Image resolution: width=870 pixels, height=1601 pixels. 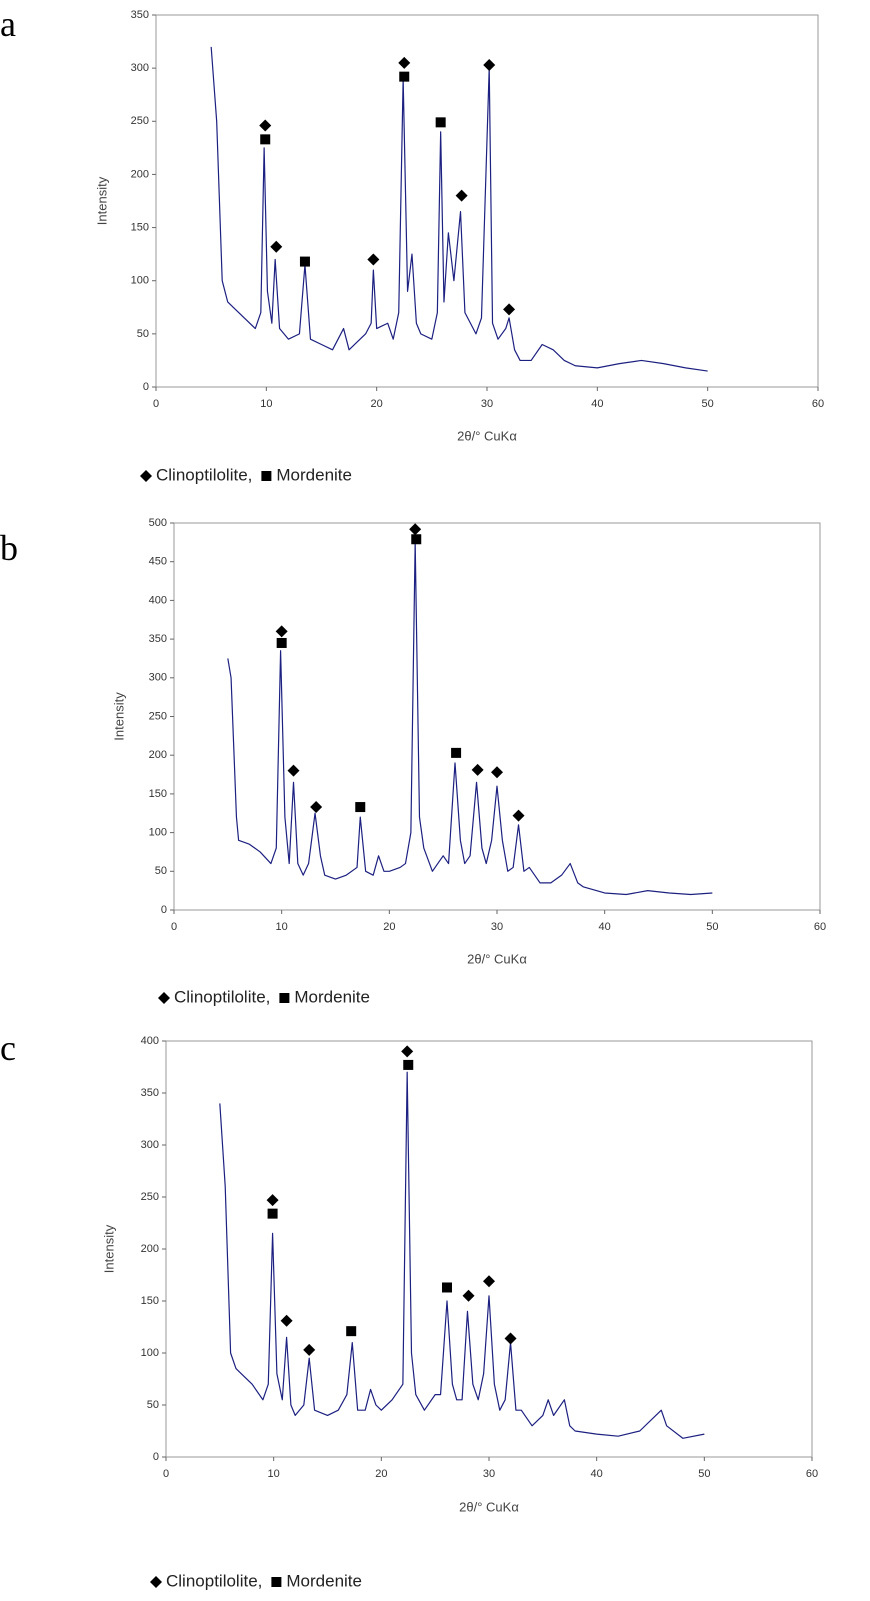 I want to click on panel-label: a, so click(x=8, y=24).